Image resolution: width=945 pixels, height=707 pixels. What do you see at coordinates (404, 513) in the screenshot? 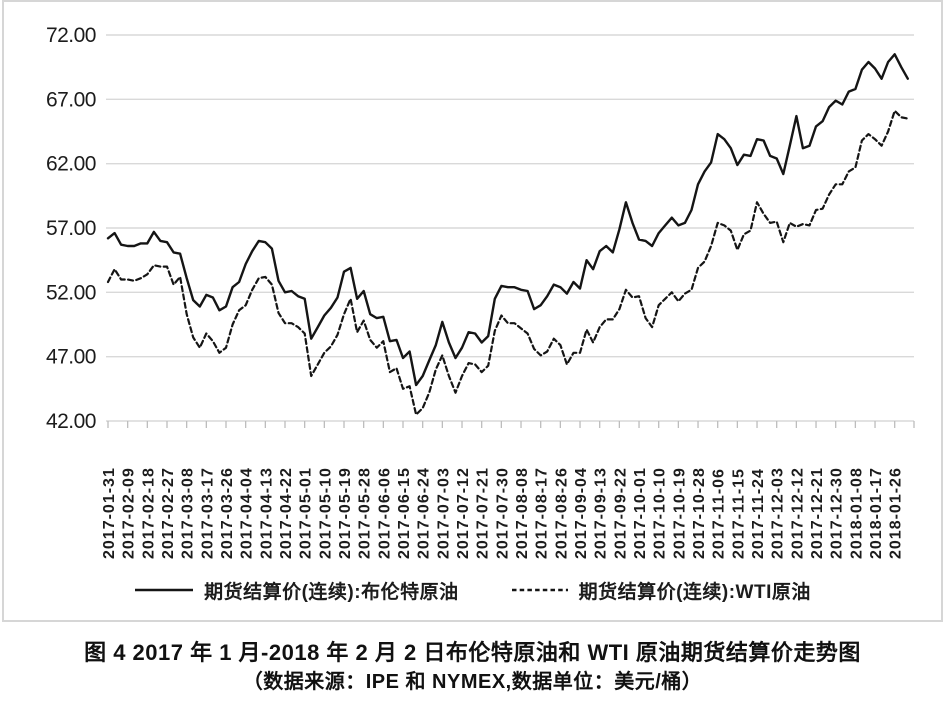
I see `x-axis-tick-label: 2017-06-15` at bounding box center [404, 513].